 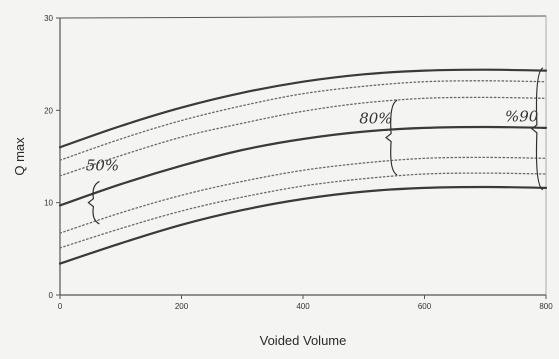 What do you see at coordinates (51, 295) in the screenshot?
I see `y-tick-label: 0` at bounding box center [51, 295].